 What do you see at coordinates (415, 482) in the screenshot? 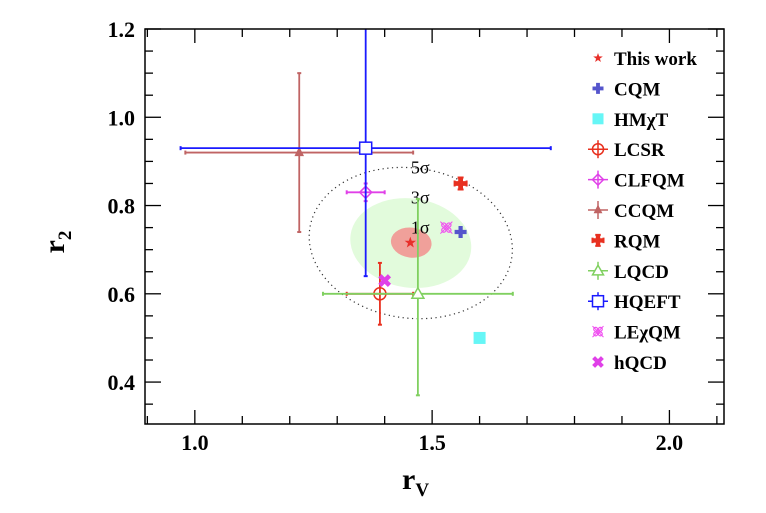
I see `x-axis-label: rV` at bounding box center [415, 482].